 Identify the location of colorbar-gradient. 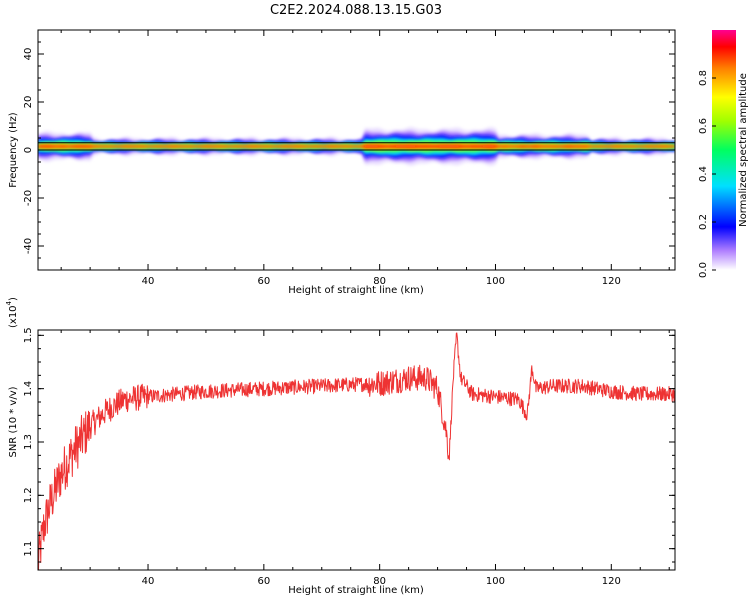
(724, 150).